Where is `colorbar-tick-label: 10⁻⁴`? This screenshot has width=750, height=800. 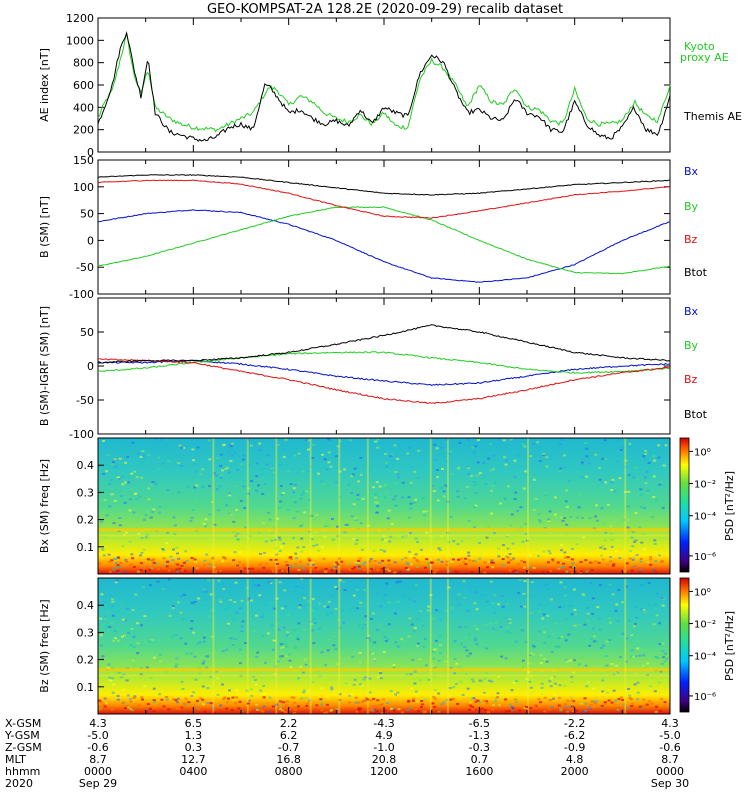 colorbar-tick-label: 10⁻⁴ is located at coordinates (705, 517).